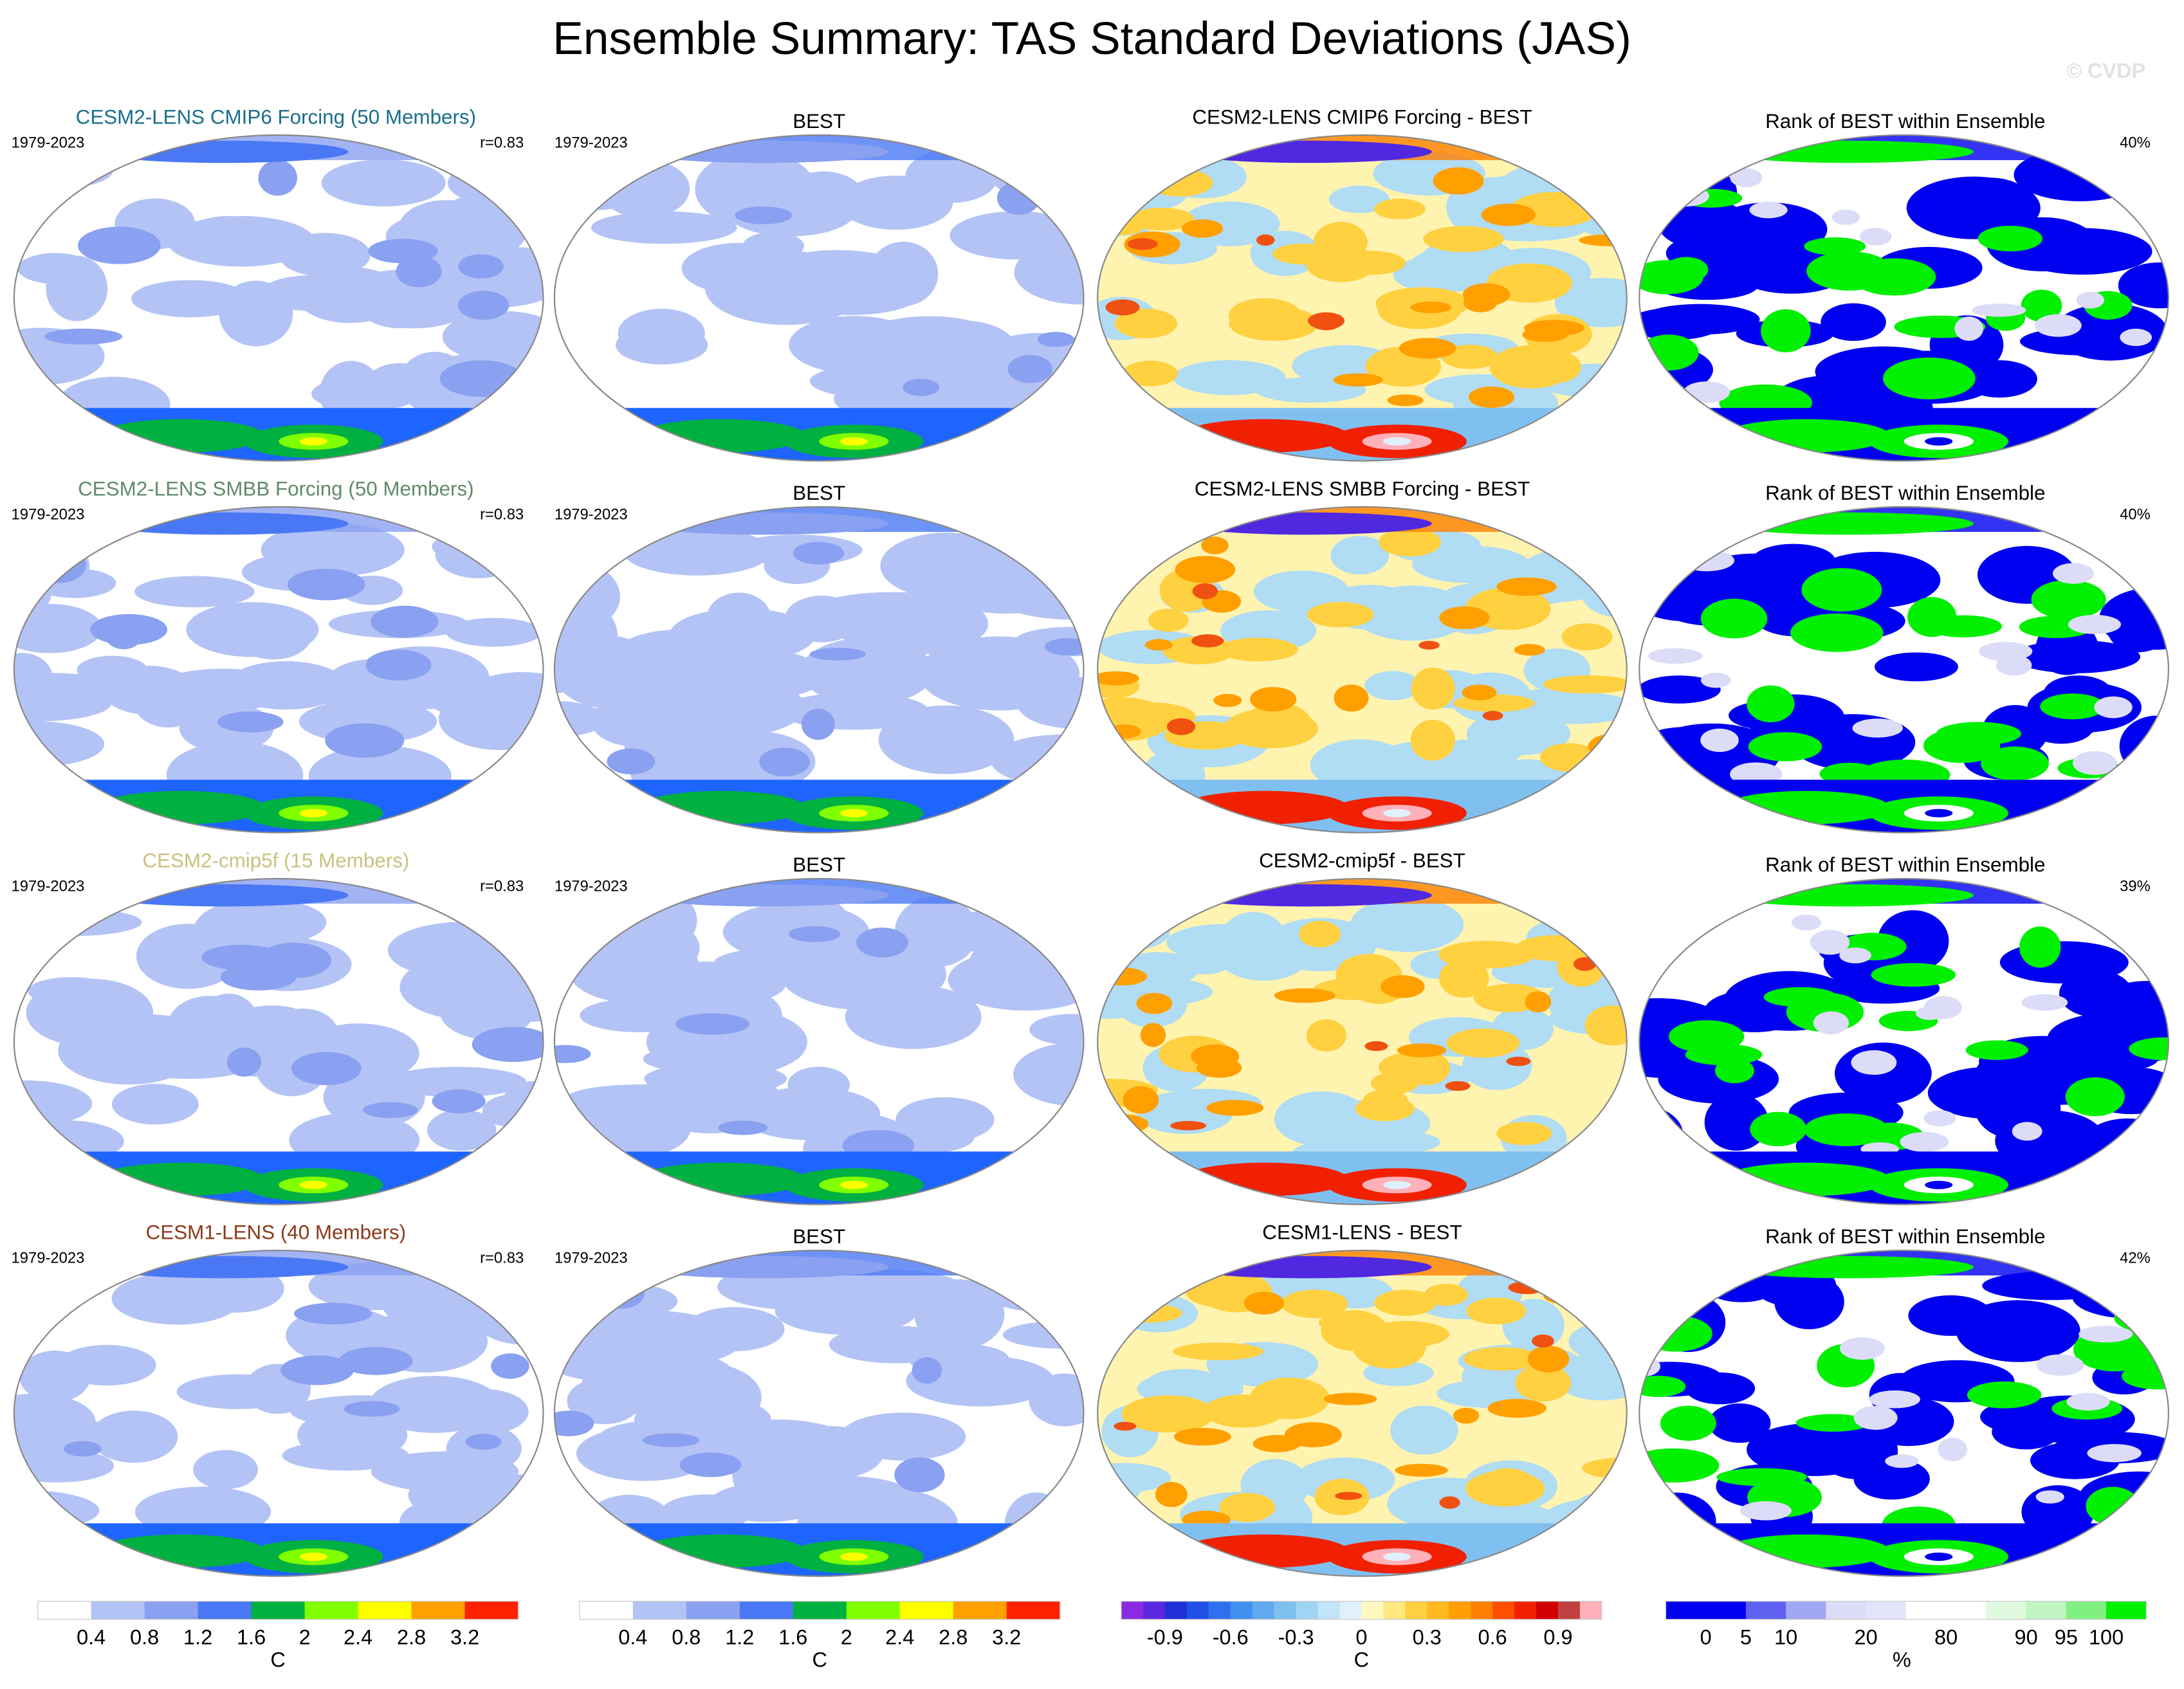 The image size is (2184, 1689). What do you see at coordinates (819, 865) in the screenshot?
I see `panel-title: BEST` at bounding box center [819, 865].